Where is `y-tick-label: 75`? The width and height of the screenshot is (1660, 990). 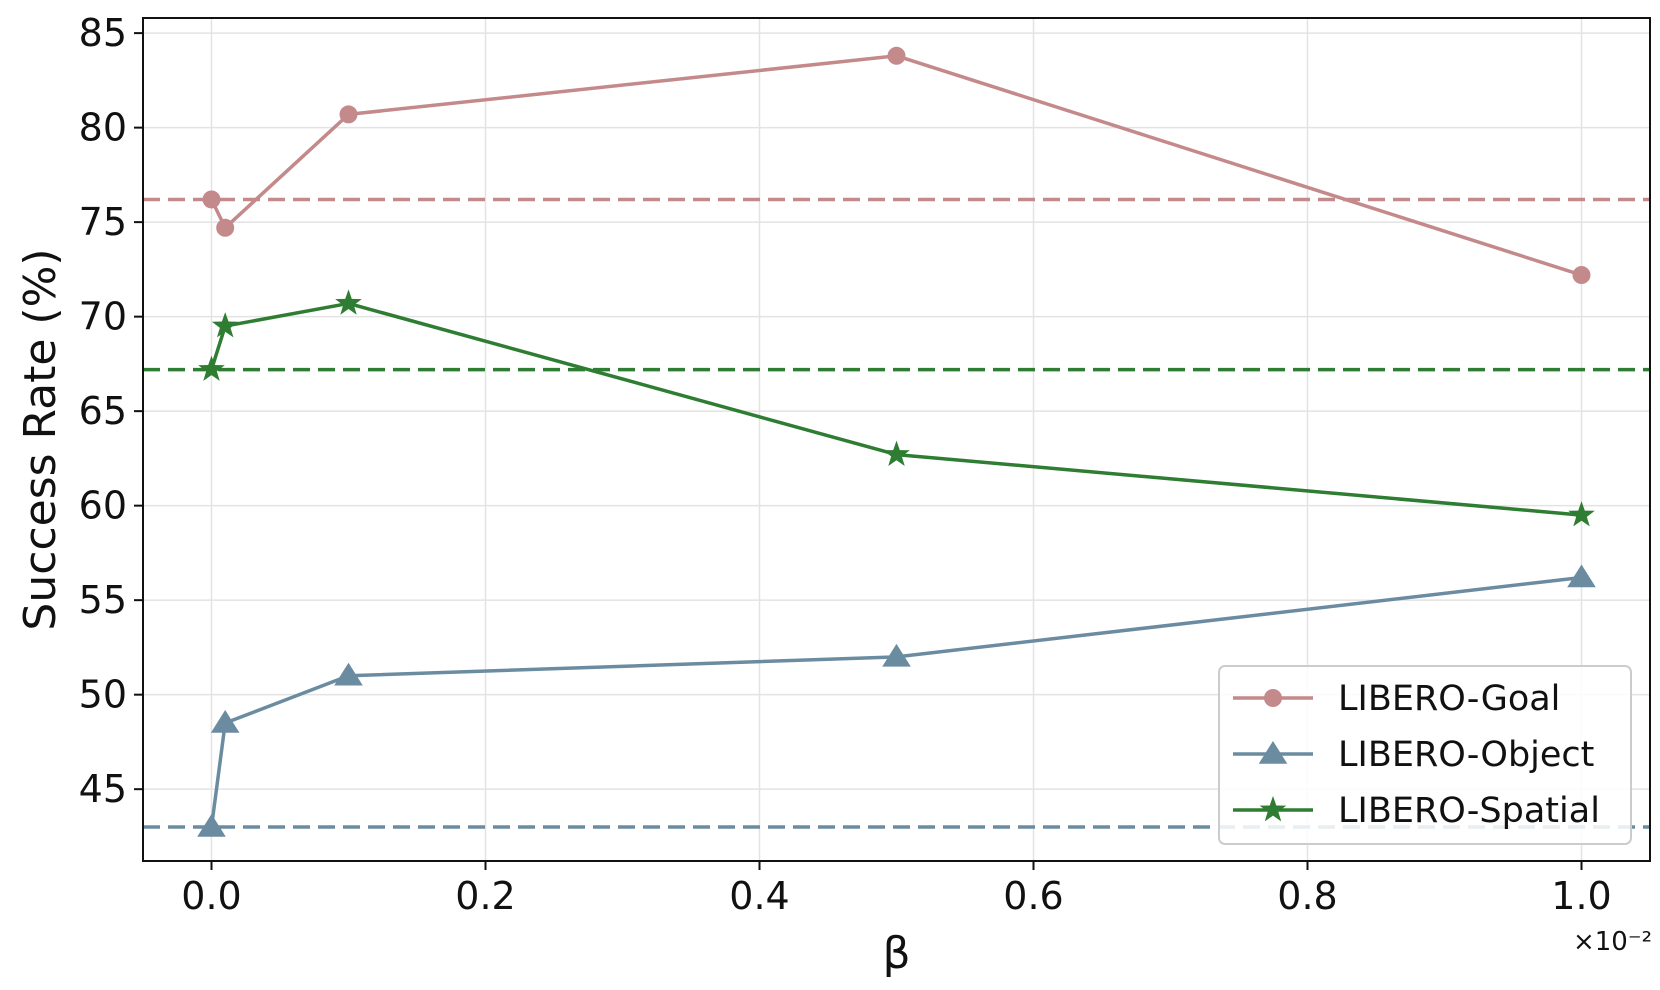 y-tick-label: 75 is located at coordinates (103, 222).